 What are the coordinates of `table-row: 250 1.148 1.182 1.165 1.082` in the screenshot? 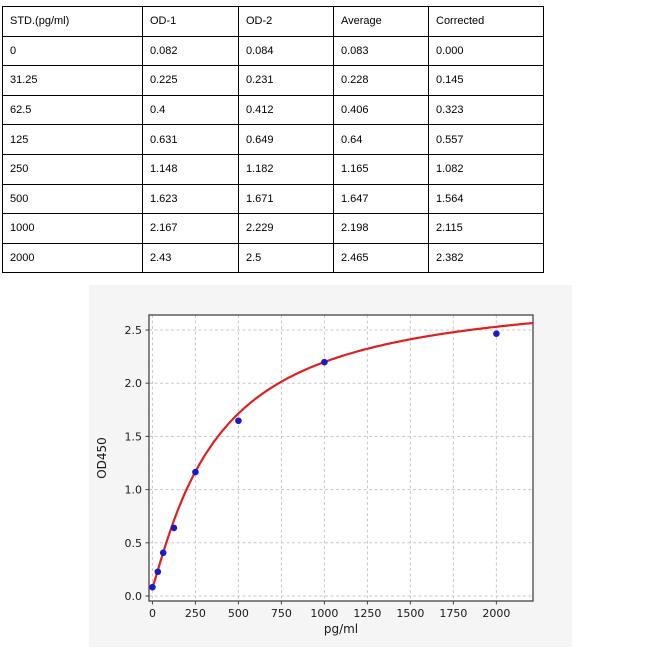 It's located at (273, 169).